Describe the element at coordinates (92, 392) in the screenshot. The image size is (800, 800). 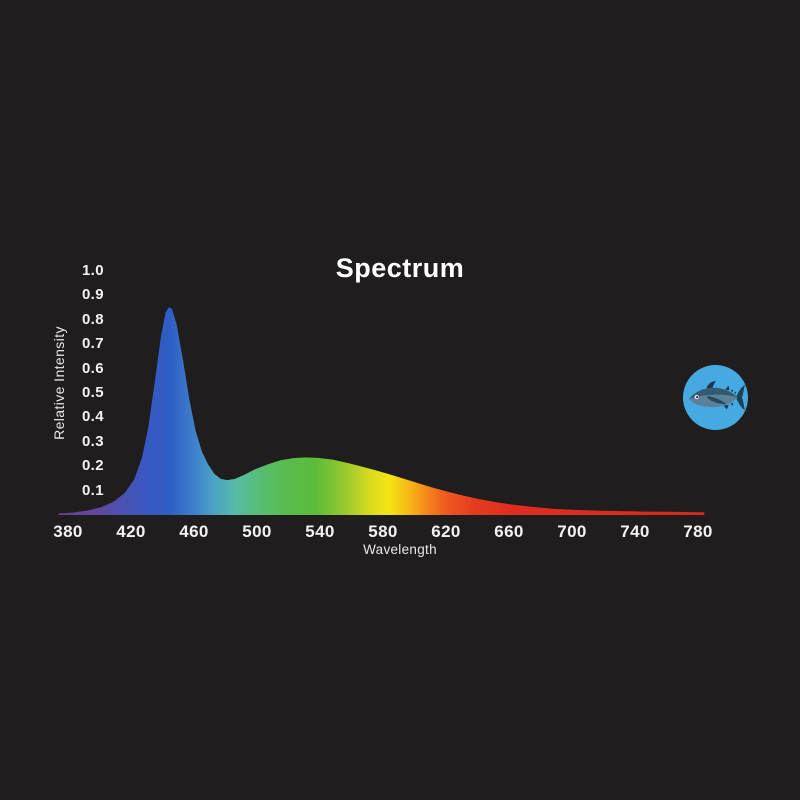
I see `y-tick-label: 0.5` at that location.